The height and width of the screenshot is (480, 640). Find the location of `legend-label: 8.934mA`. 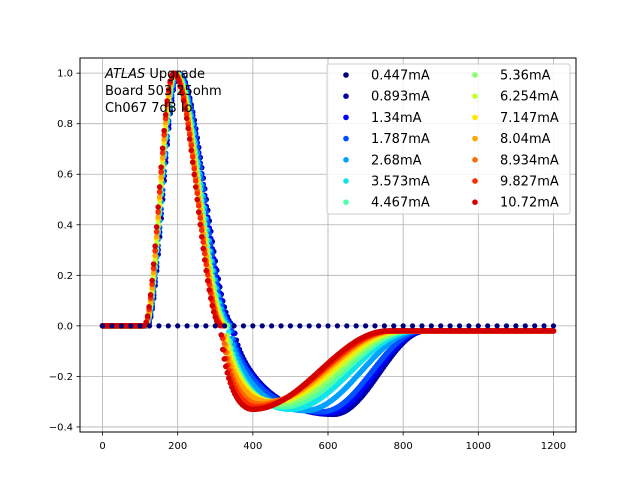

legend-label: 8.934mA is located at coordinates (529, 160).